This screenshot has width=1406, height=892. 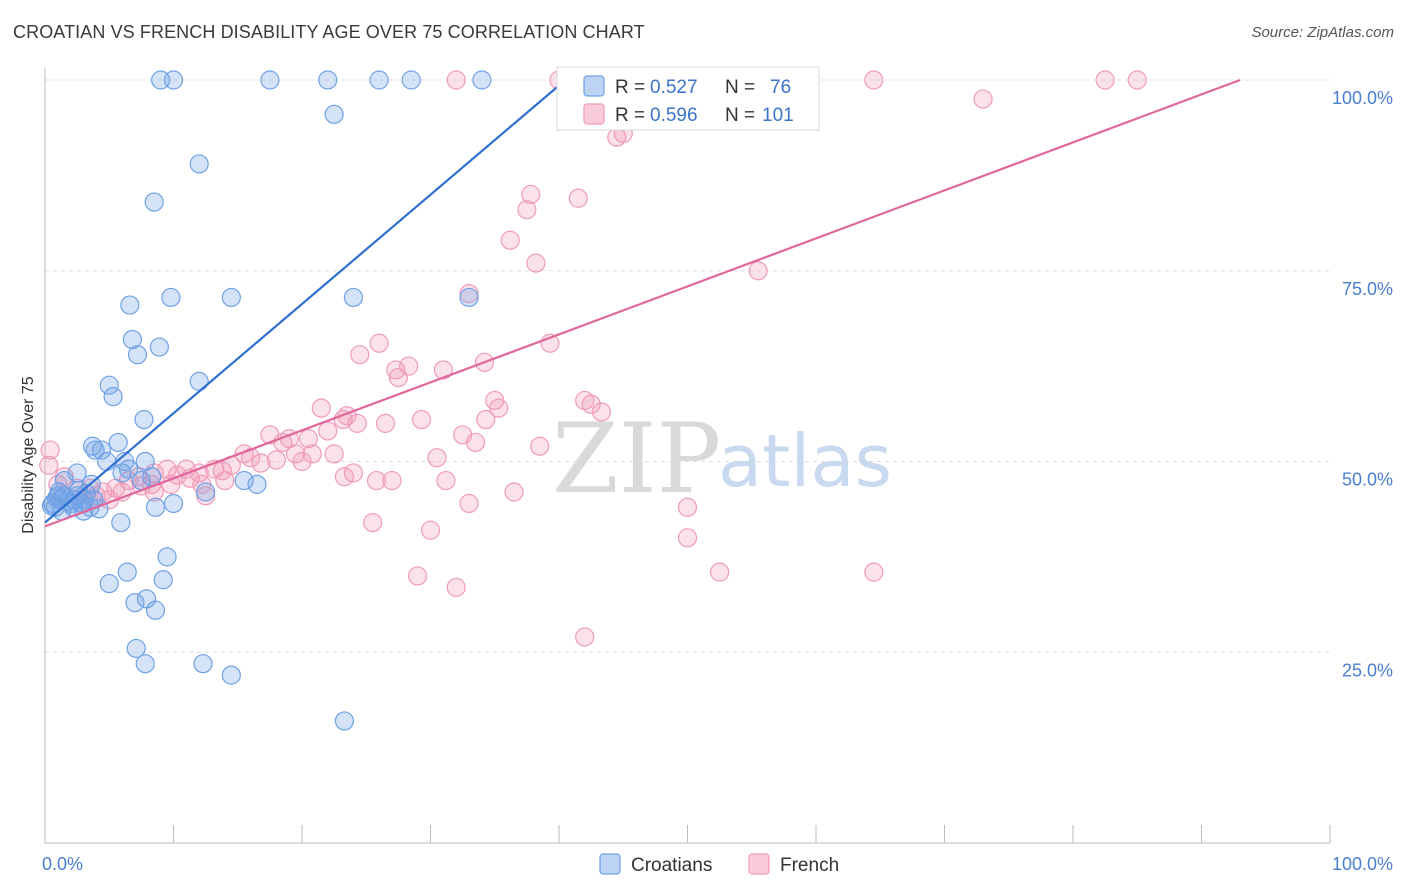 What do you see at coordinates (805, 461) in the screenshot?
I see `watermark-atlas: atlas` at bounding box center [805, 461].